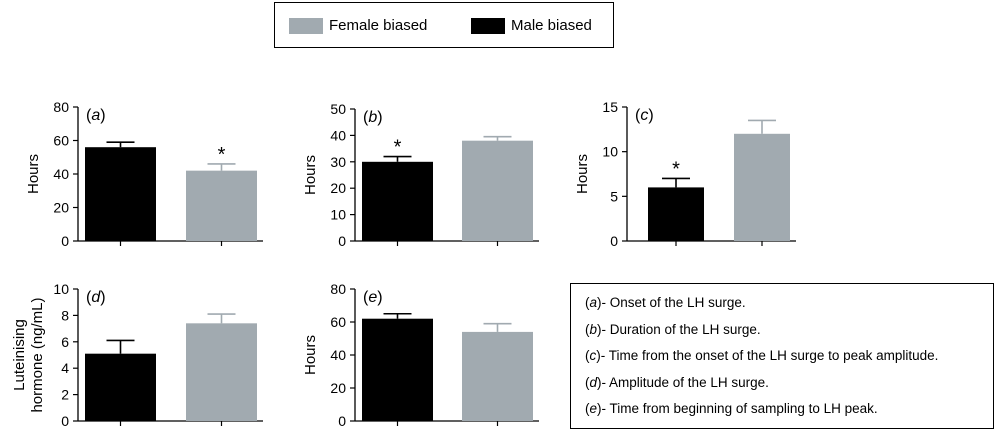  I want to click on panel-e-bar-female, so click(497, 376).